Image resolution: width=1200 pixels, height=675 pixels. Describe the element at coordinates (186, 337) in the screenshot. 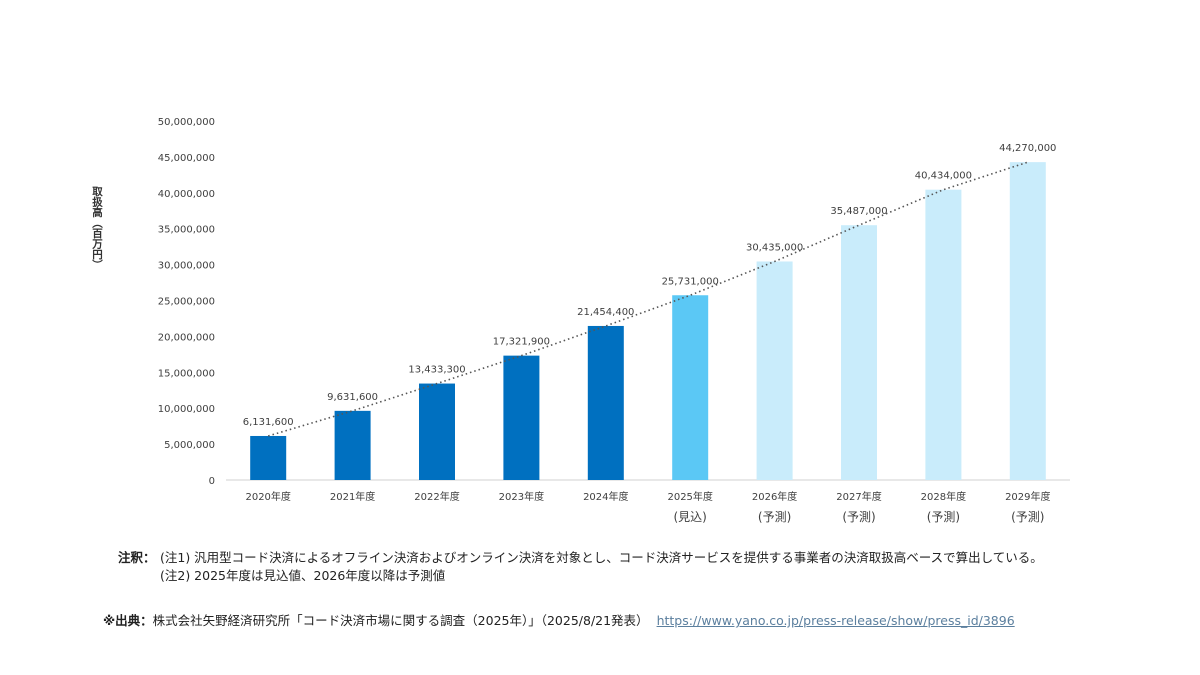

I see `y-tick-label: 20,000,000` at that location.